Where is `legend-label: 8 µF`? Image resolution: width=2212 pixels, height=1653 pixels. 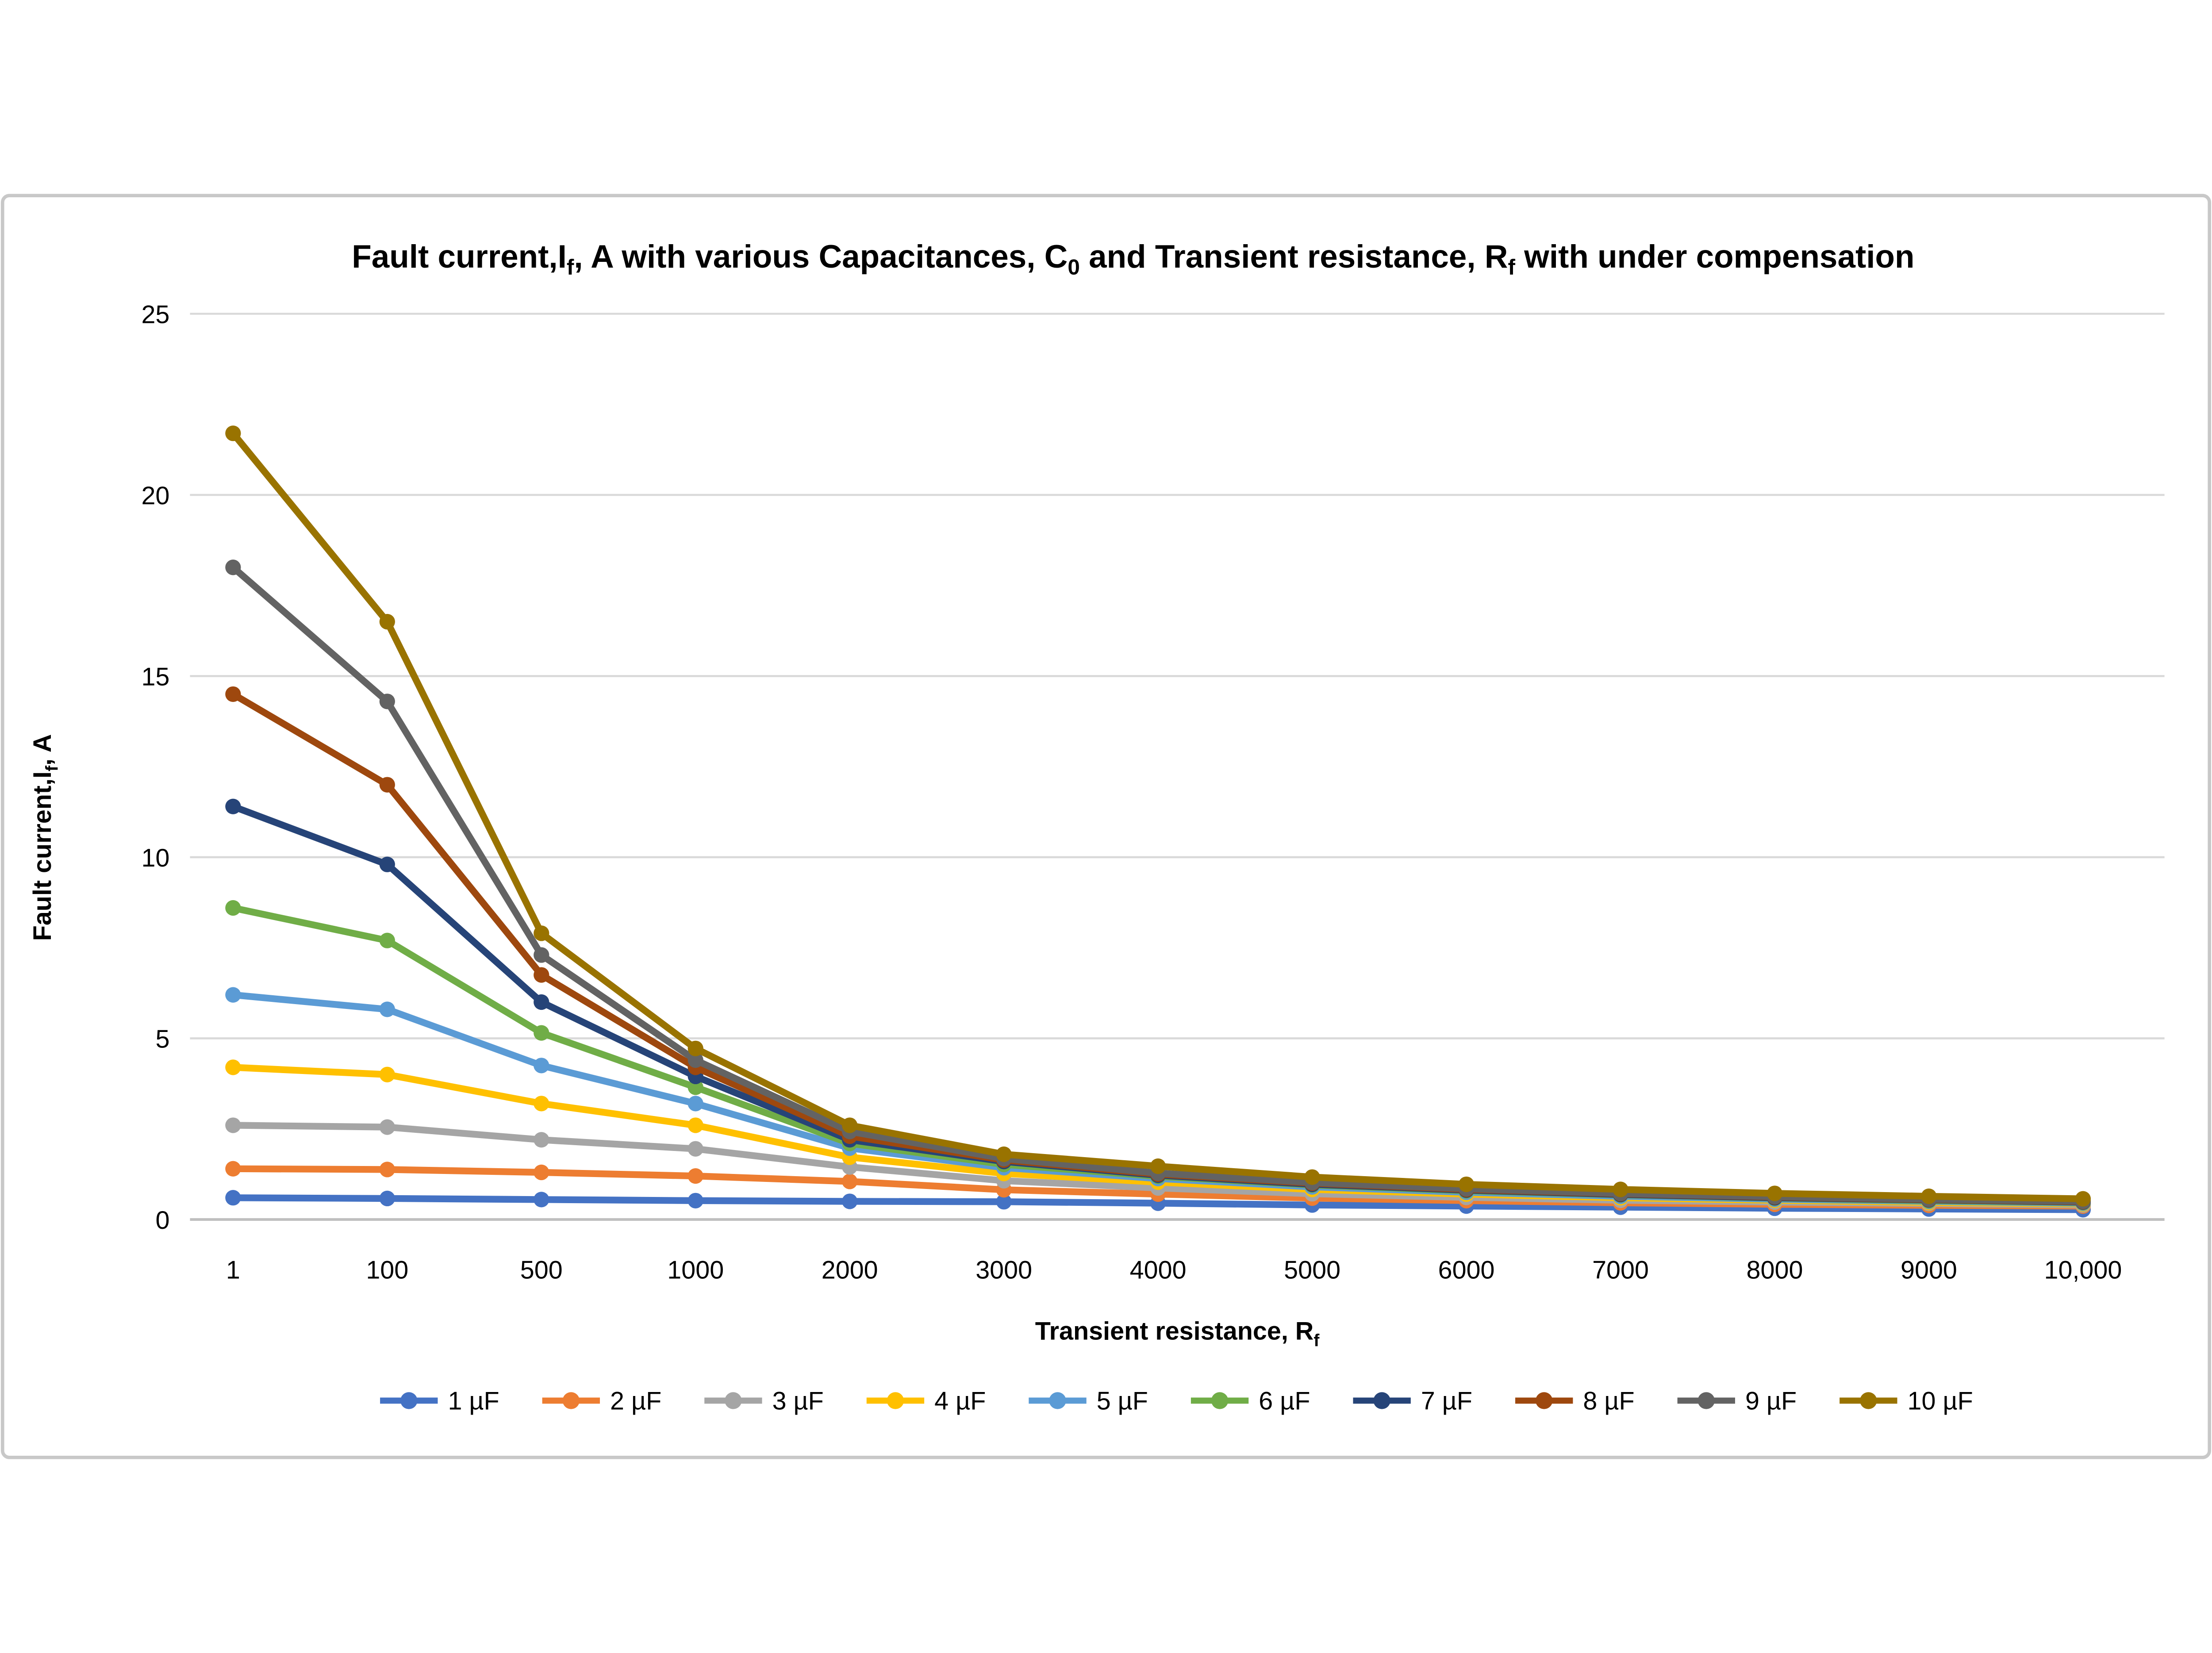
legend-label: 8 µF is located at coordinates (1609, 1401).